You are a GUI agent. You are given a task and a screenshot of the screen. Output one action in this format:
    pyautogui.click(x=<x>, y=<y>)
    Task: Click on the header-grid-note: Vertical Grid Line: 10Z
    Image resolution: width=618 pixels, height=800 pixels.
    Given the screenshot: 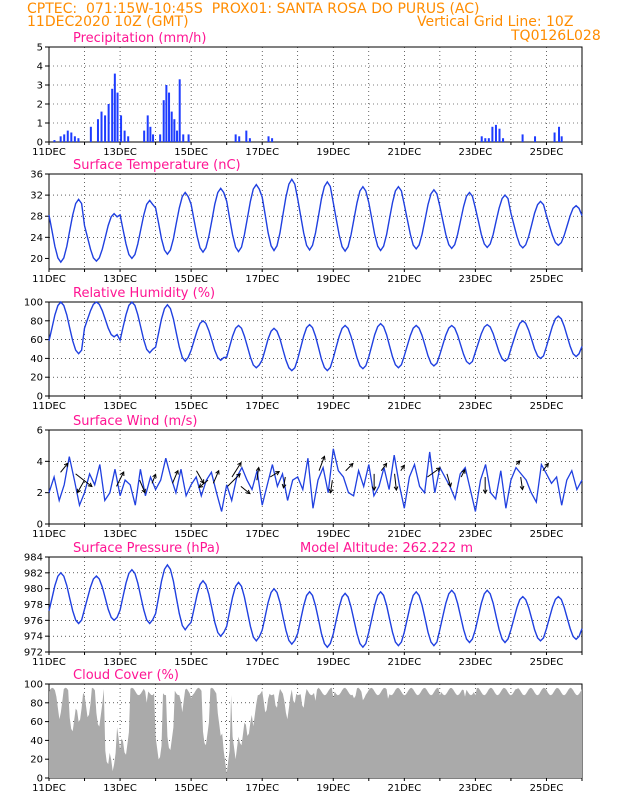 What is the action you would take?
    pyautogui.click(x=495, y=22)
    